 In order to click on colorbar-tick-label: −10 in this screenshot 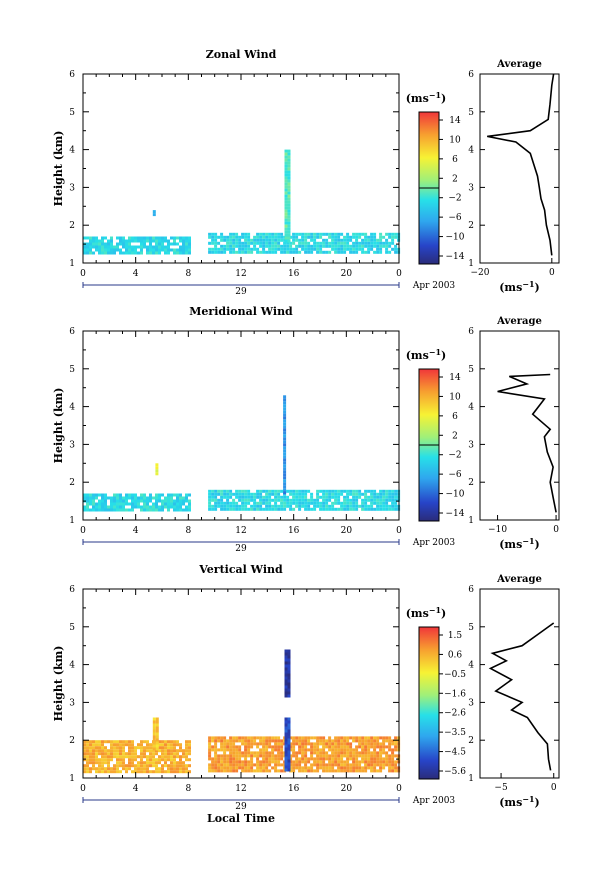, I will do `click(455, 495)`.